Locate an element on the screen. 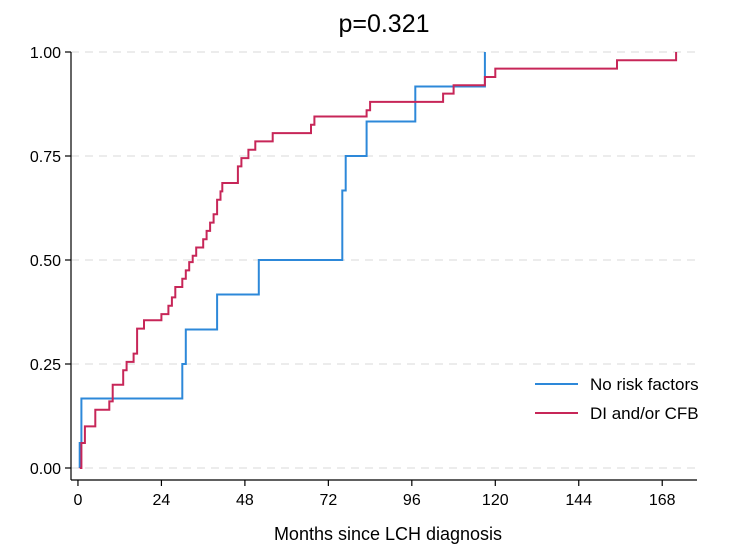  x-tick-label-1: 24 is located at coordinates (162, 500).